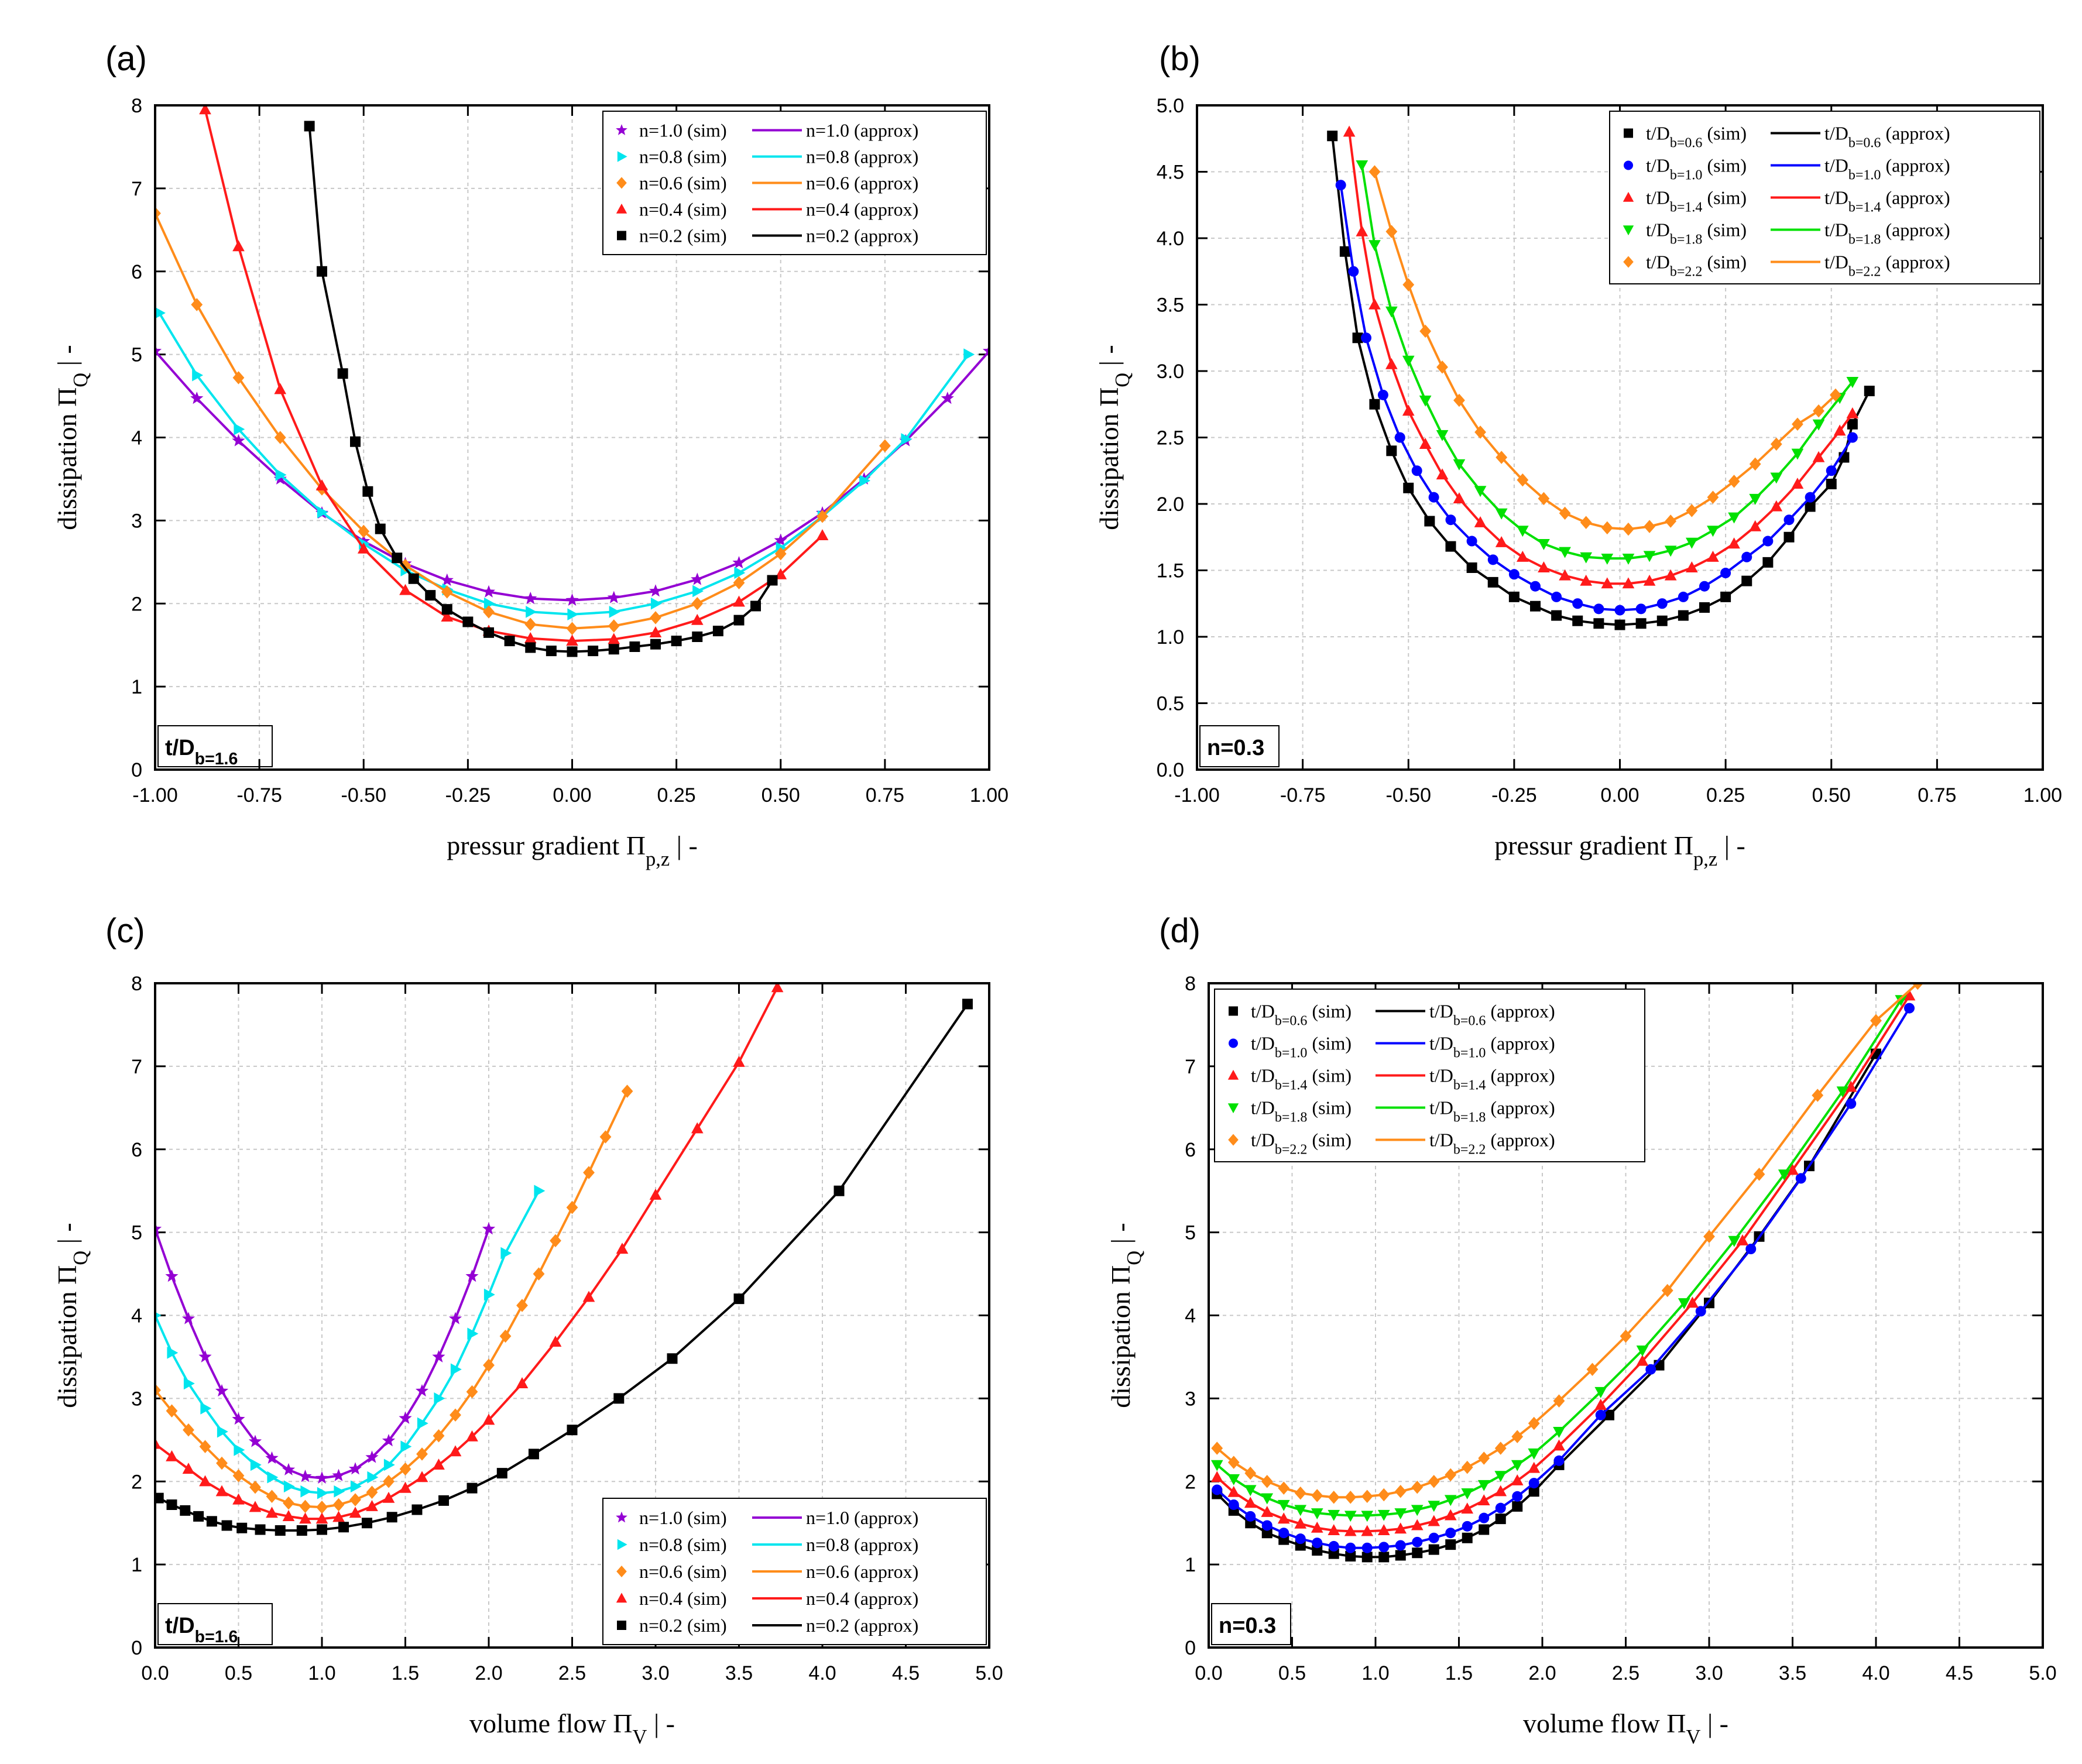  What do you see at coordinates (1619, 850) in the screenshot?
I see `x-axis-label: pressur gradient Πp,z | -` at bounding box center [1619, 850].